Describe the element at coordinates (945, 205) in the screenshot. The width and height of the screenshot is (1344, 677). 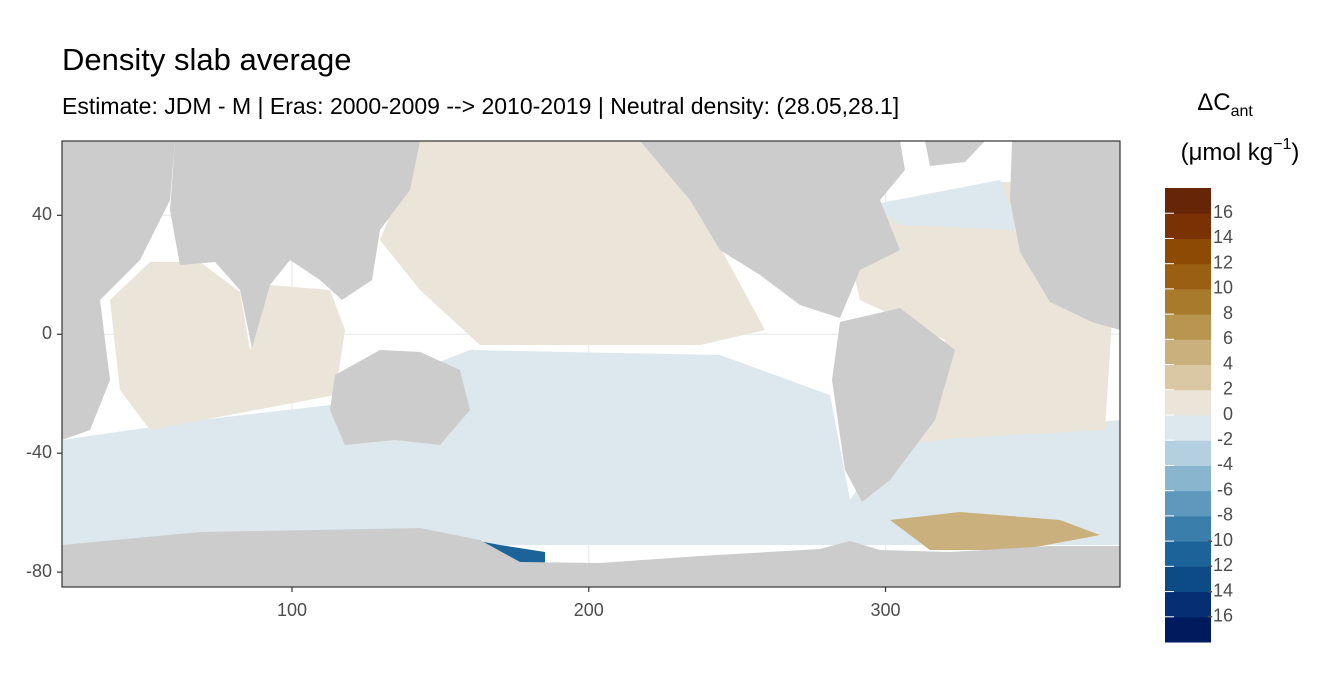
I see `north-atlantic` at that location.